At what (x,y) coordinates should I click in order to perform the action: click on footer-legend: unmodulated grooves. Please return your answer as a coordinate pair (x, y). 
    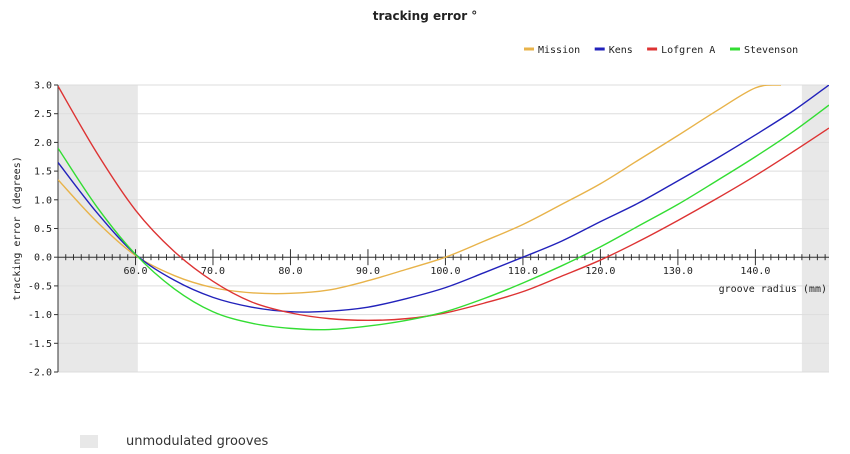
    Looking at the image, I should click on (174, 441).